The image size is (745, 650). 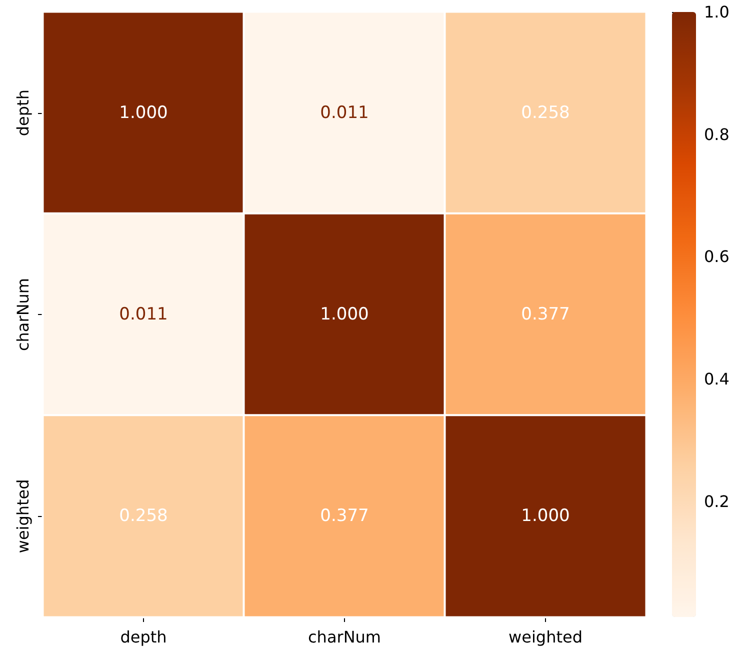 I want to click on y-tick-label: charNum, so click(x=23, y=315).